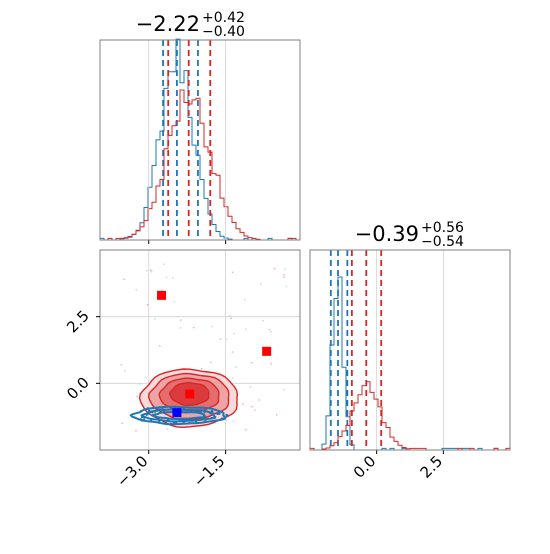 Image resolution: width=550 pixels, height=554 pixels. What do you see at coordinates (78, 388) in the screenshot?
I see `ytick-label-joint-1: 0.0` at bounding box center [78, 388].